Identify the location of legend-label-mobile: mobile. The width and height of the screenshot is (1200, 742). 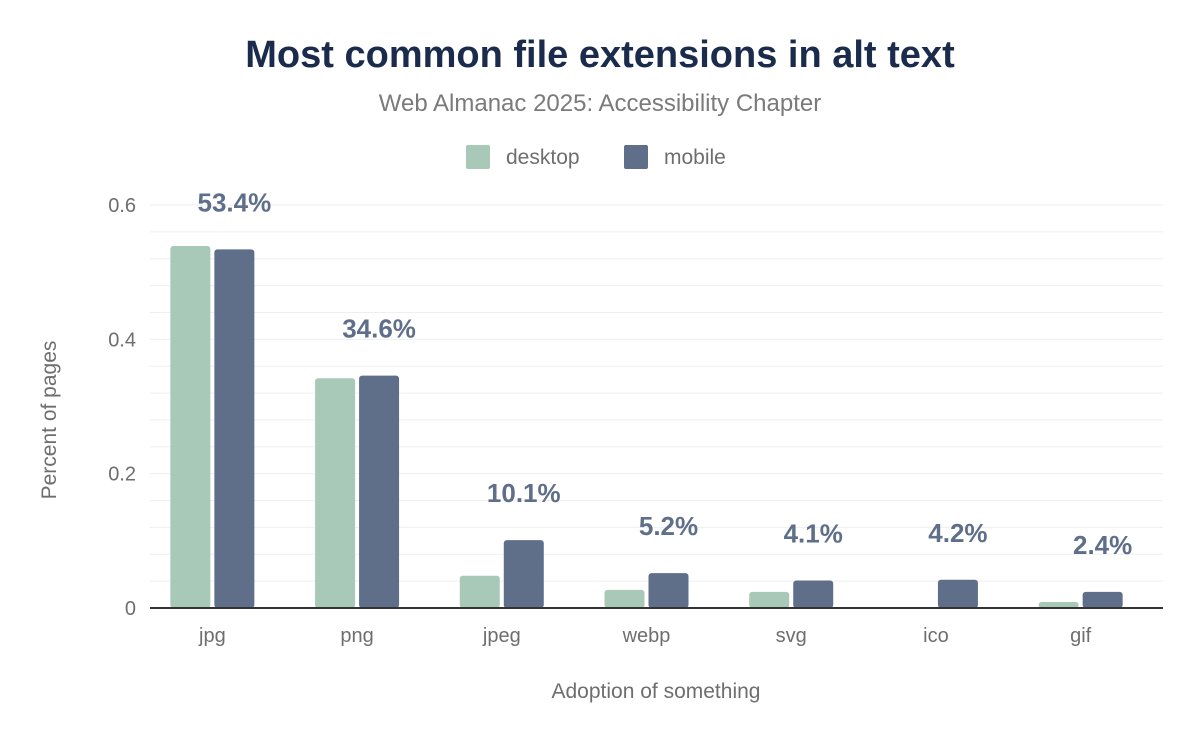
(695, 157).